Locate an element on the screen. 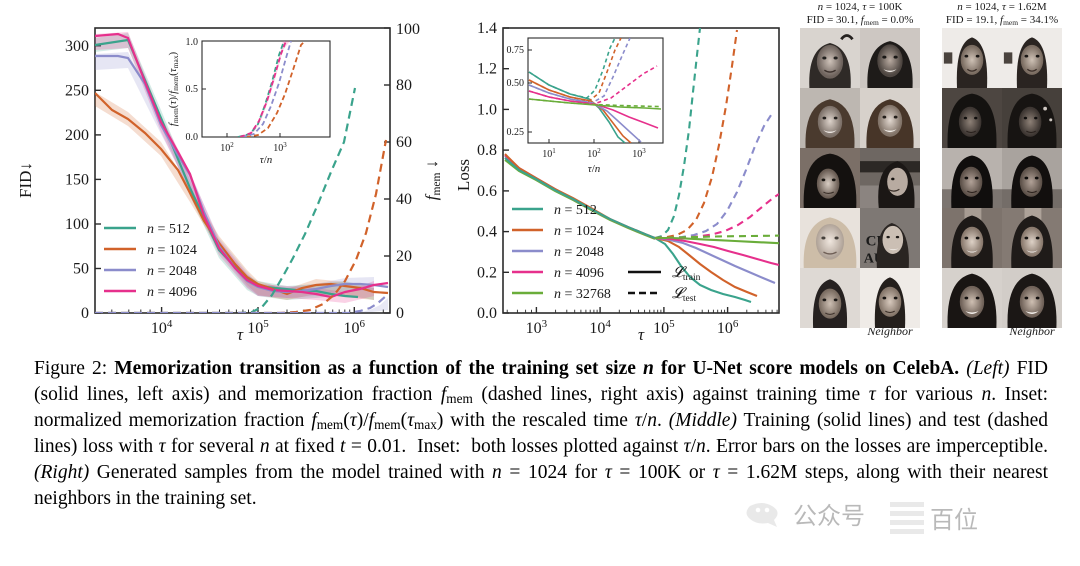 Image resolution: width=1080 pixels, height=566 pixels. left-xlabel: τ is located at coordinates (240, 334).